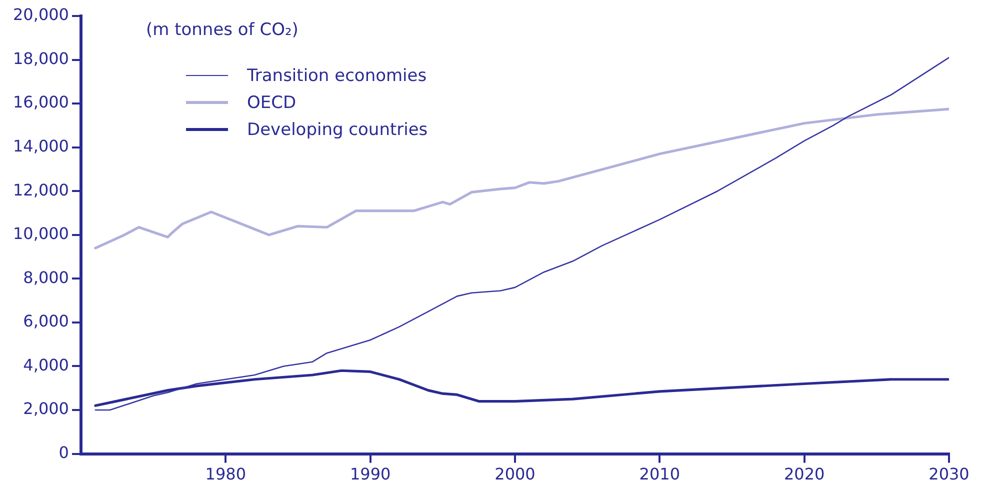 The height and width of the screenshot is (494, 983). What do you see at coordinates (222, 30) in the screenshot?
I see `y-axis-title: (m tonnes of CO₂)` at bounding box center [222, 30].